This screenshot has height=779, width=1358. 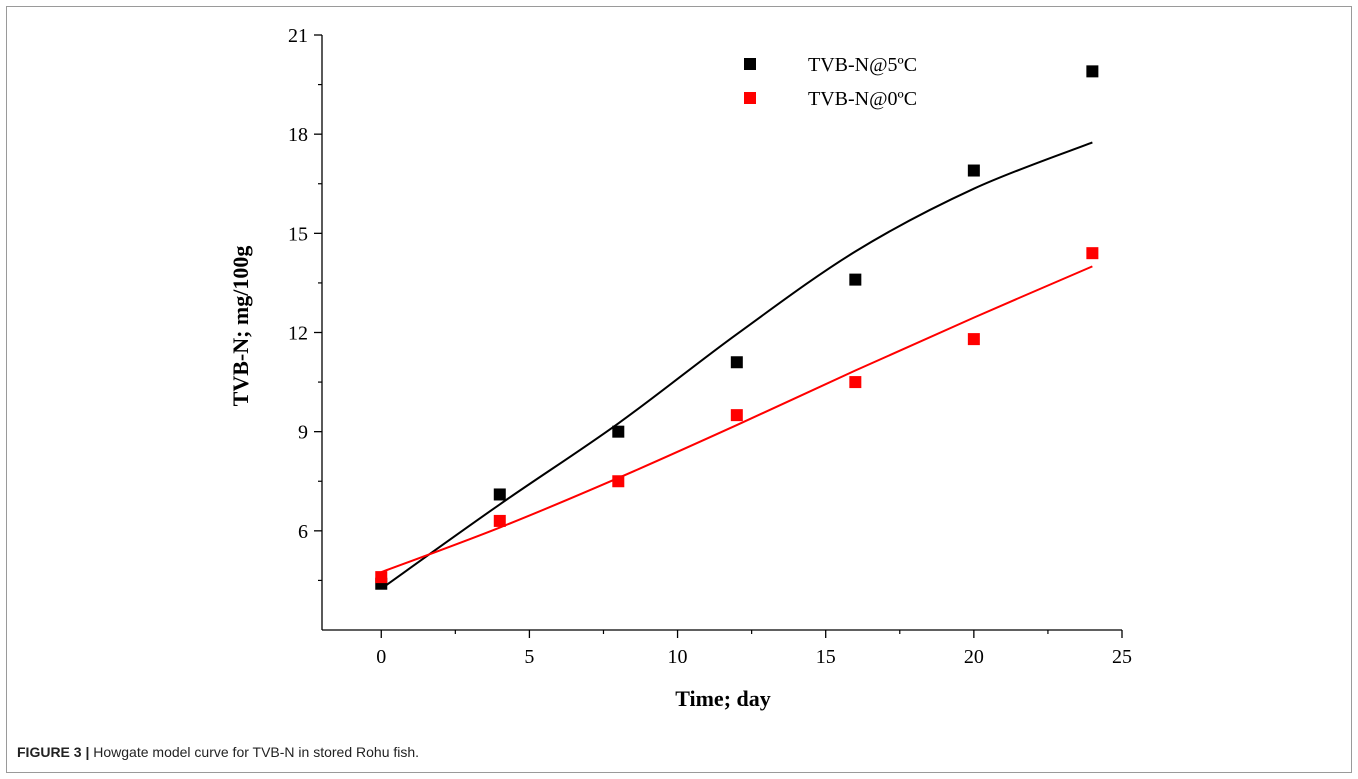 I want to click on legend-label-series-1: TVB-N@5ºC, so click(x=862, y=65).